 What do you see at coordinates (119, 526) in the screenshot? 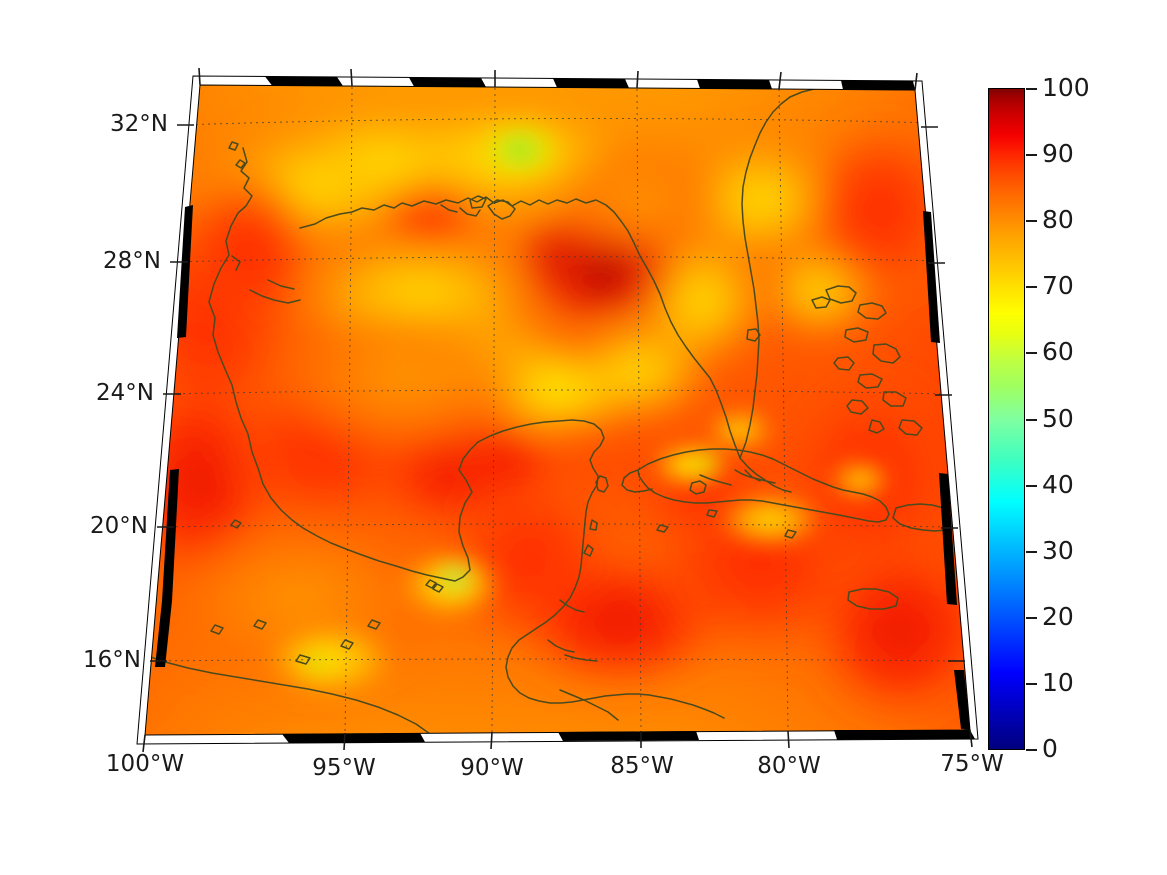
I see `lat-tick-label-20N: 20°N` at bounding box center [119, 526].